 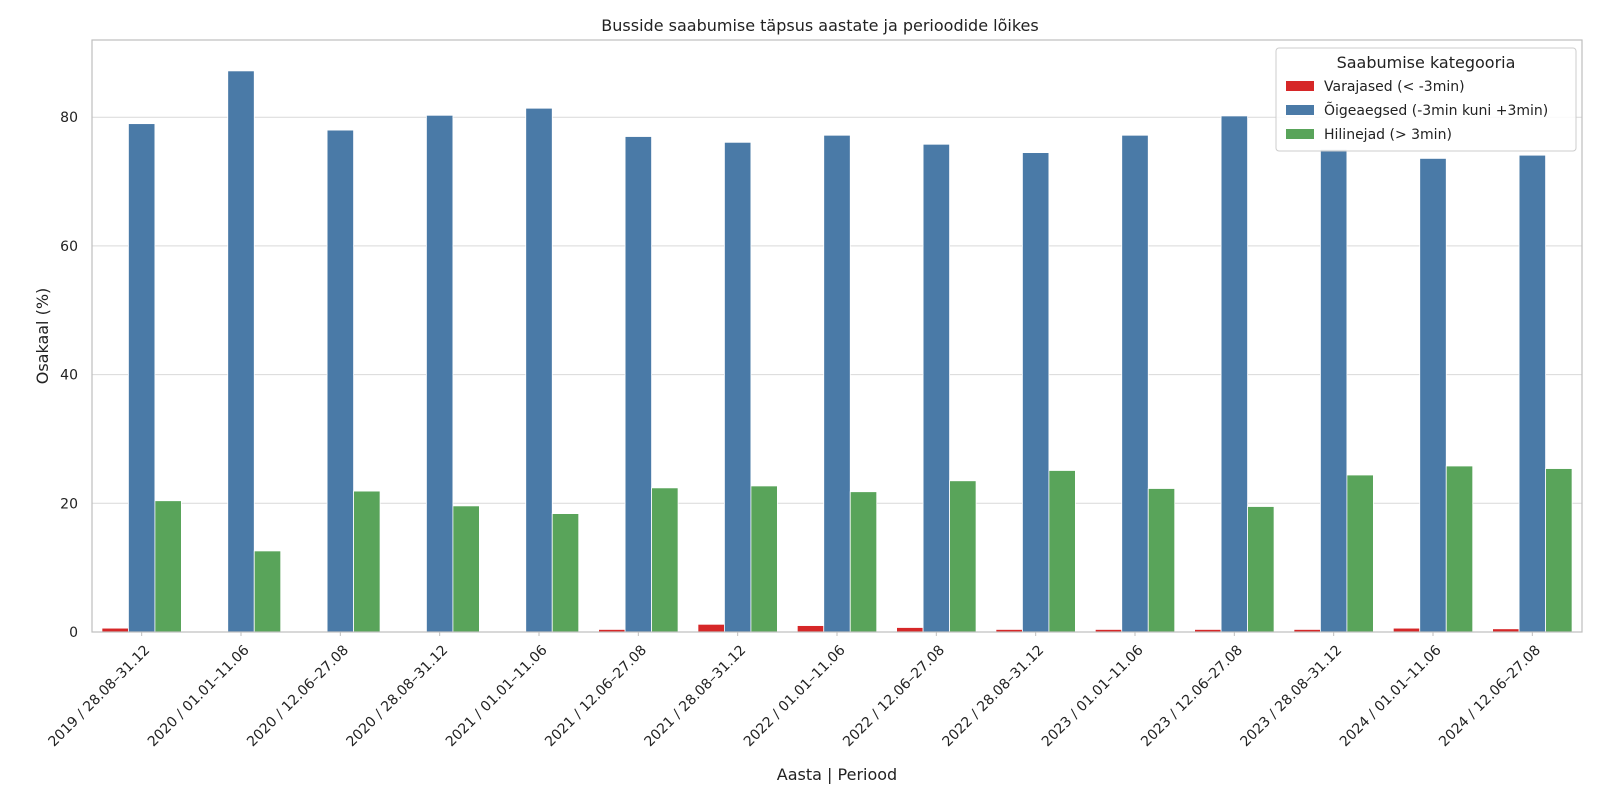 What do you see at coordinates (69, 247) in the screenshot?
I see `y-tick-label: 60` at bounding box center [69, 247].